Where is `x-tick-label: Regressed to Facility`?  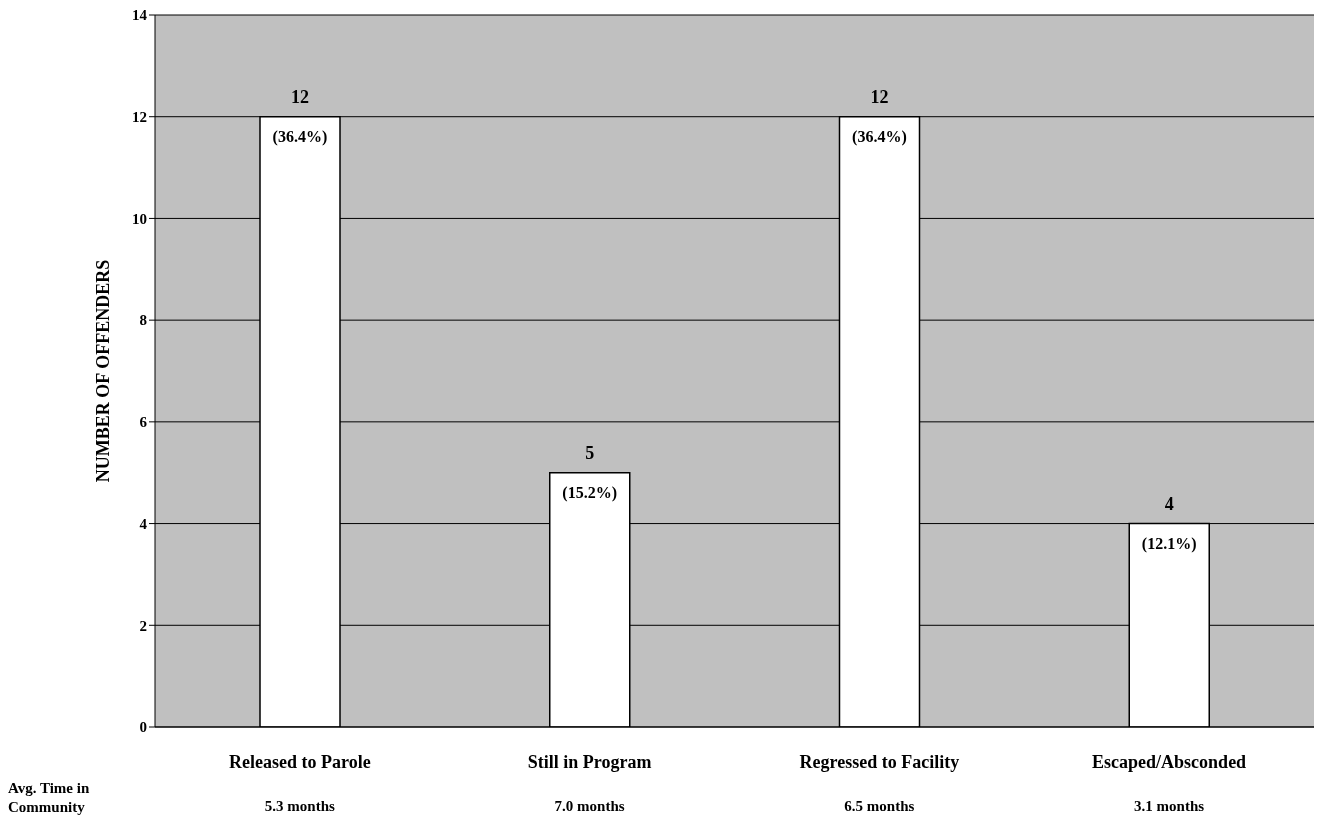 x-tick-label: Regressed to Facility is located at coordinates (879, 761).